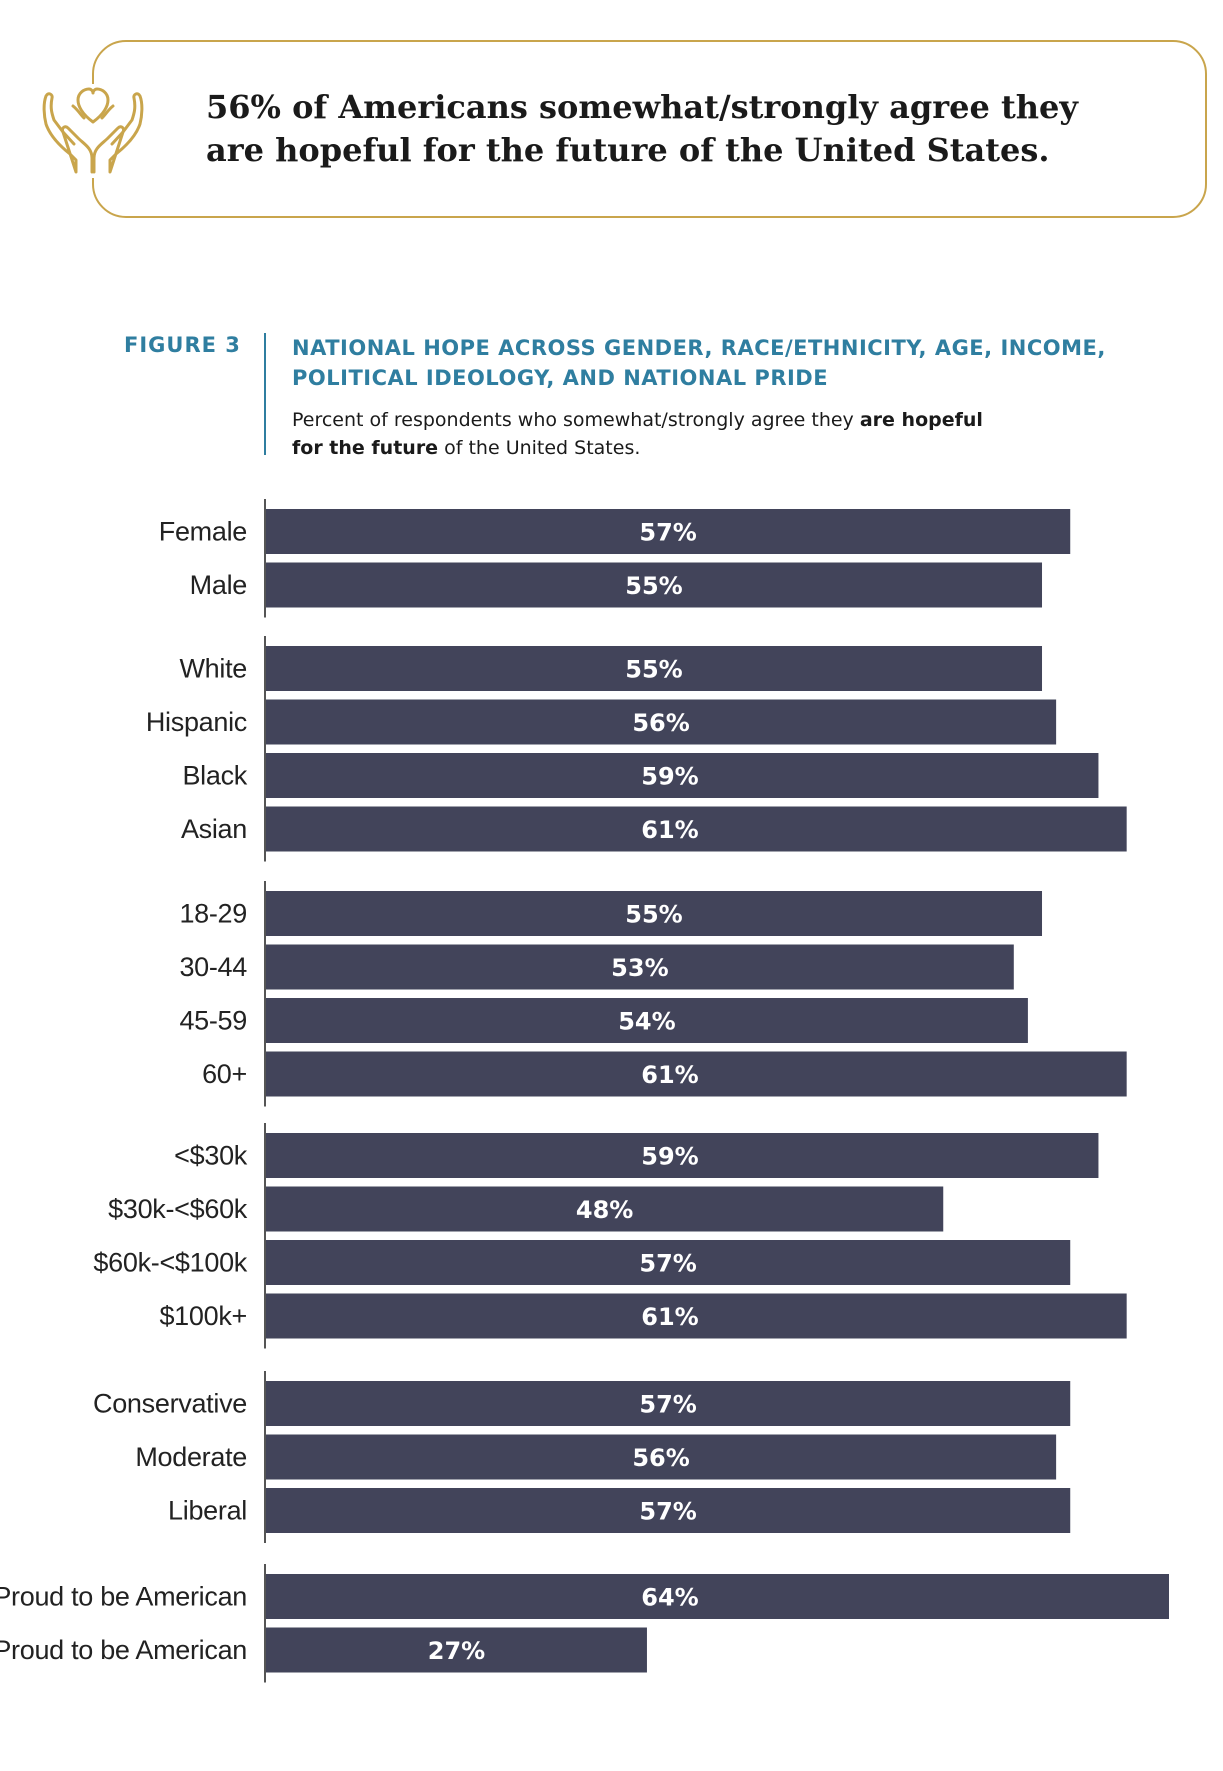 This screenshot has height=1771, width=1223. I want to click on category-label: Male, so click(218, 585).